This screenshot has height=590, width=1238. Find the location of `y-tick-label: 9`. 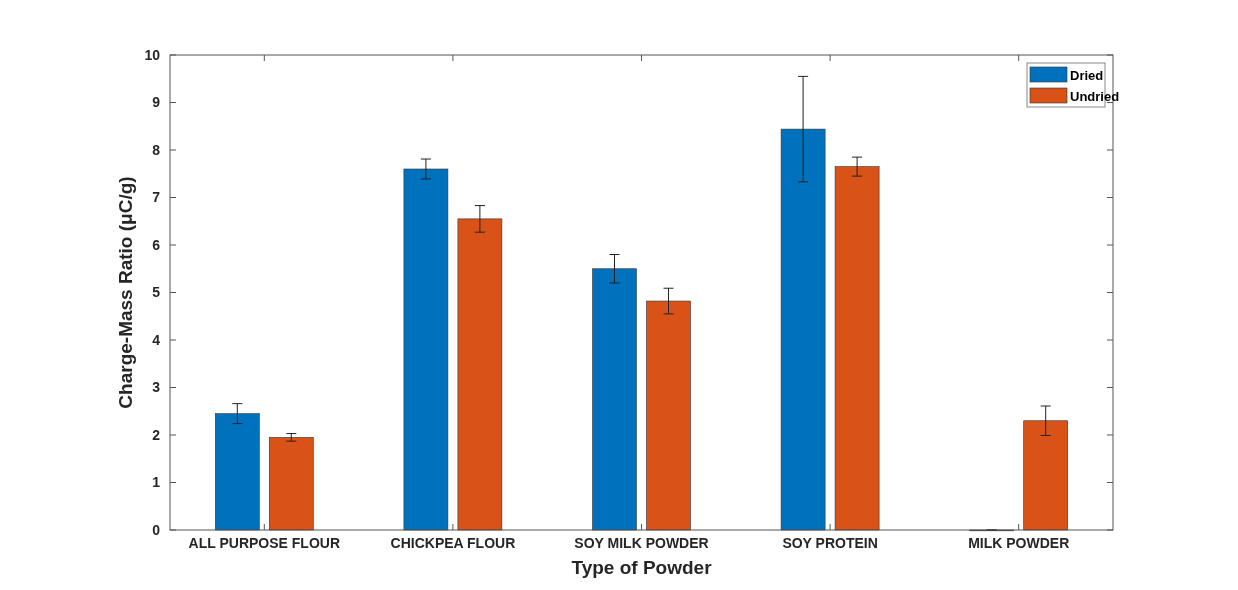

y-tick-label: 9 is located at coordinates (156, 102).